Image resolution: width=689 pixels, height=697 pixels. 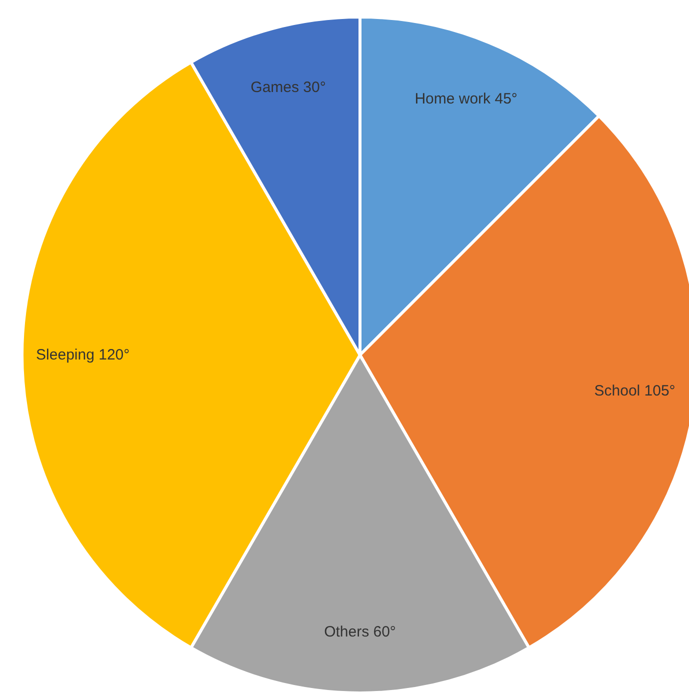 What do you see at coordinates (288, 87) in the screenshot?
I see `slice-label: Games 30°` at bounding box center [288, 87].